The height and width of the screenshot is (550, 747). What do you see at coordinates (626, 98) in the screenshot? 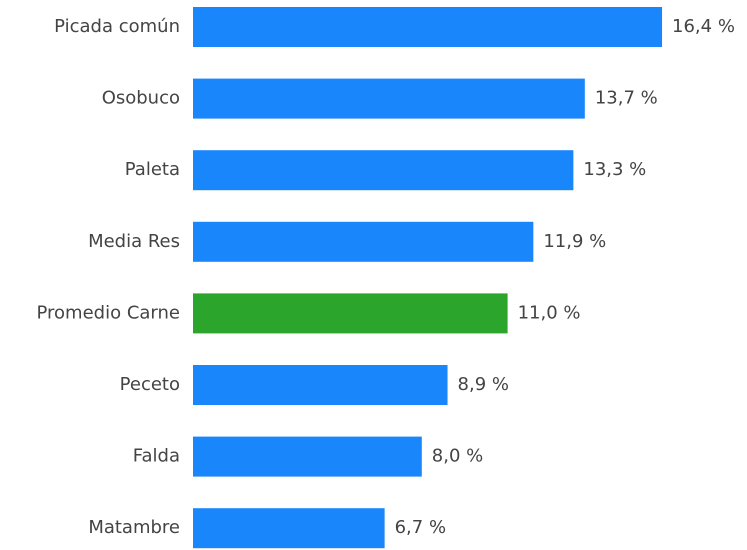
I see `value-label: 13,7 %` at bounding box center [626, 98].